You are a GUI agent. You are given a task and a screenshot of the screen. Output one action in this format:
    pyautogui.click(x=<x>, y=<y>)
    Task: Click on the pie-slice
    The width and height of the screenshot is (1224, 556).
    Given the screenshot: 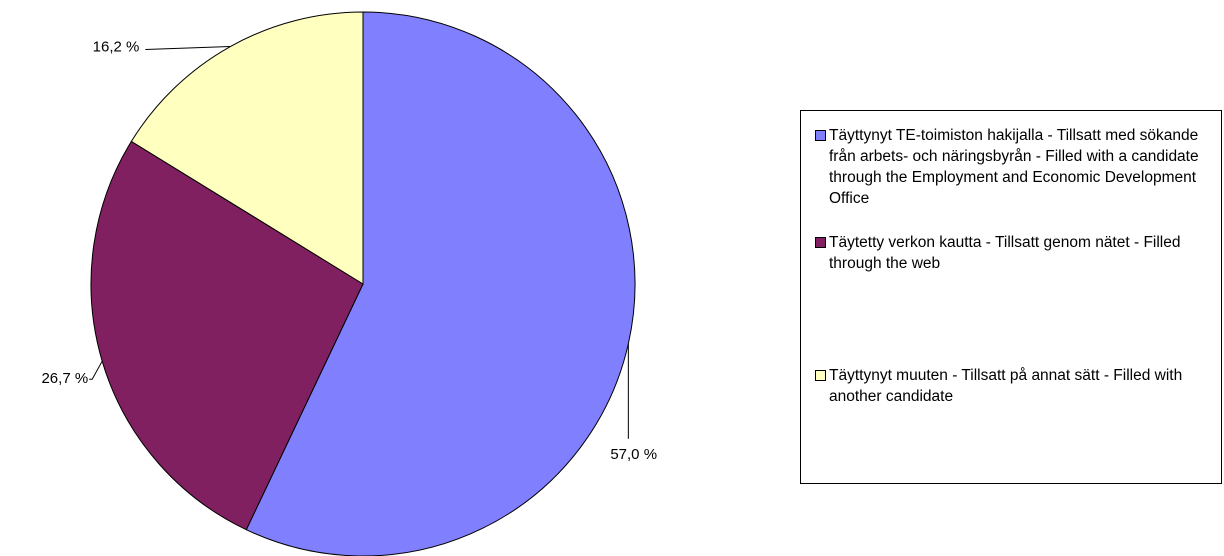 What is the action you would take?
    pyautogui.click(x=247, y=148)
    